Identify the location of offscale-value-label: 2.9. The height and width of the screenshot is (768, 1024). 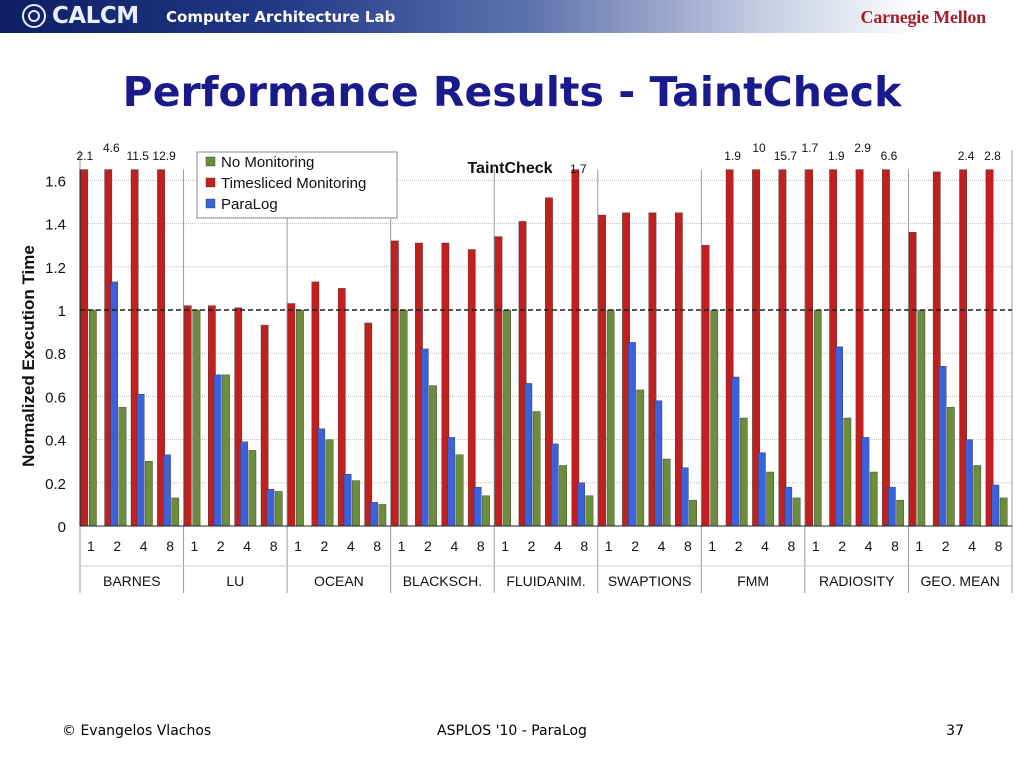
(862, 148).